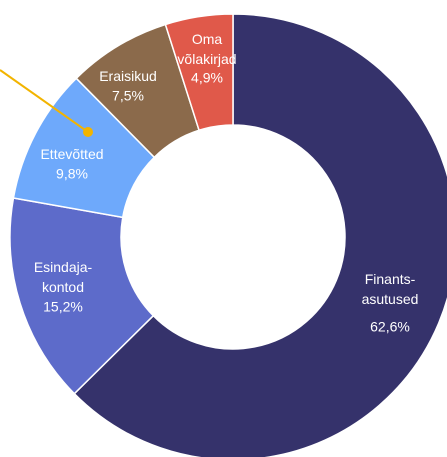 Image resolution: width=447 pixels, height=457 pixels. I want to click on category-label: Esindaja-kontod, so click(63, 277).